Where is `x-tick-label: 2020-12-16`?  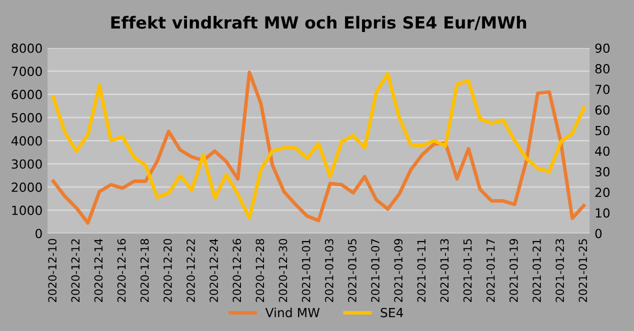
x-tick-label: 2020-12-16 is located at coordinates (121, 270).